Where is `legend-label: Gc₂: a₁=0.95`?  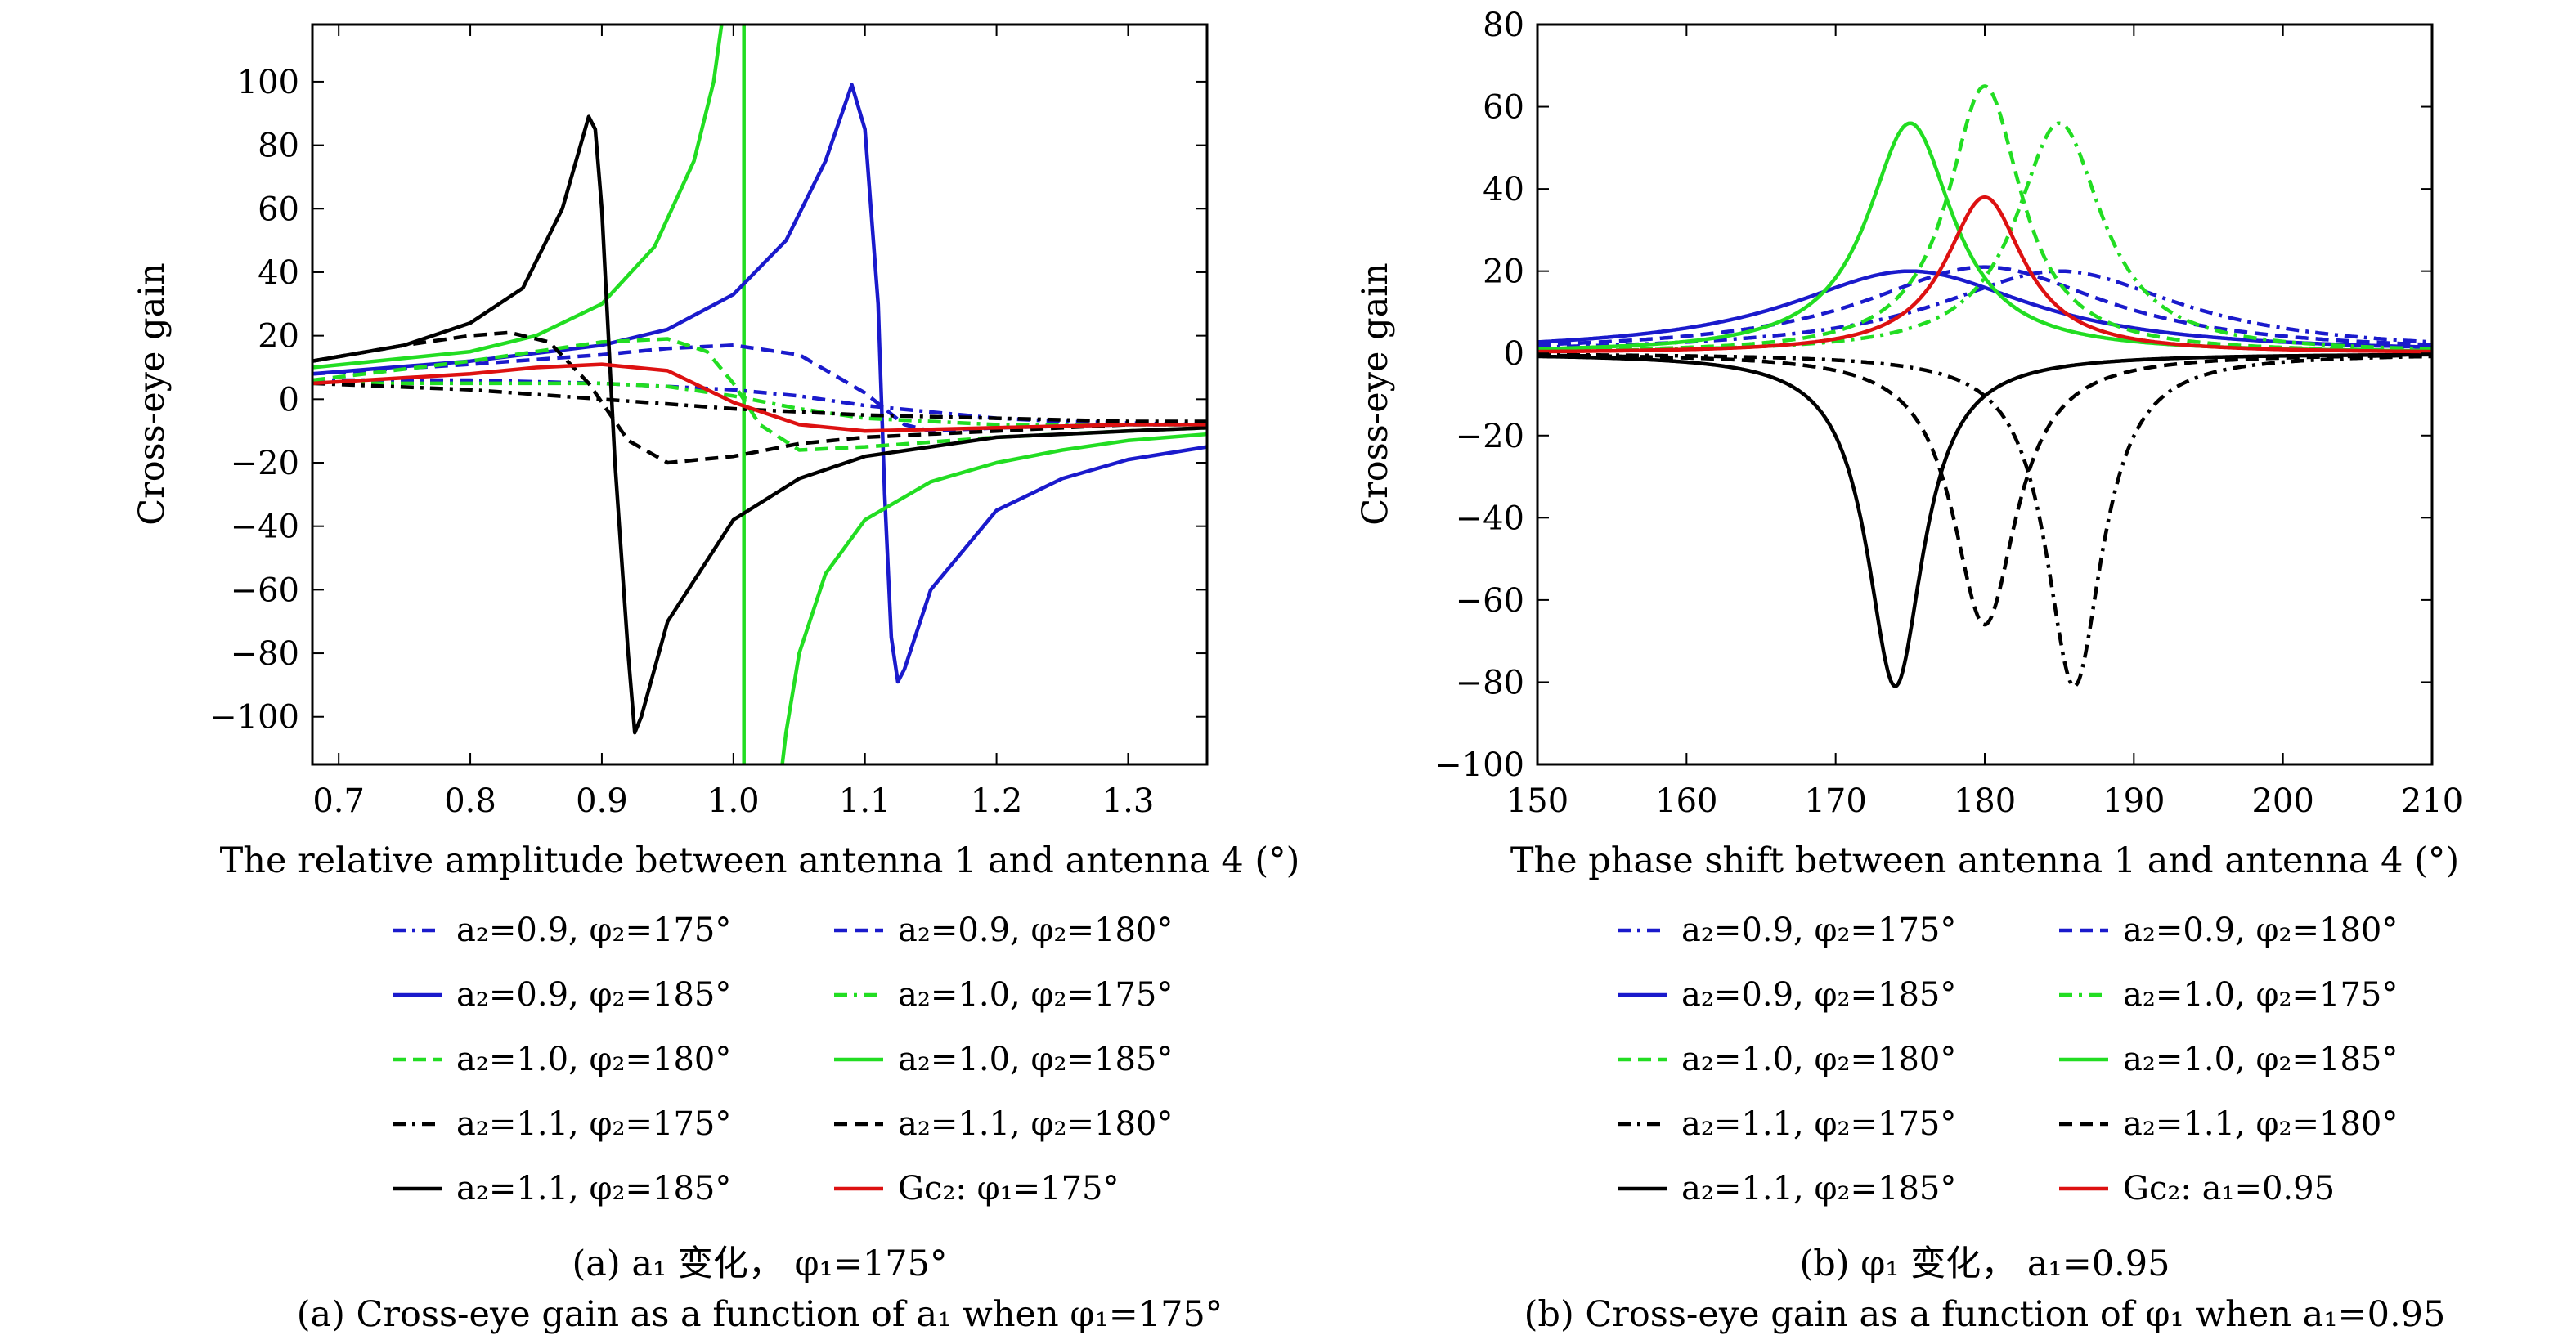
legend-label: Gc₂: a₁=0.95 is located at coordinates (2229, 1188).